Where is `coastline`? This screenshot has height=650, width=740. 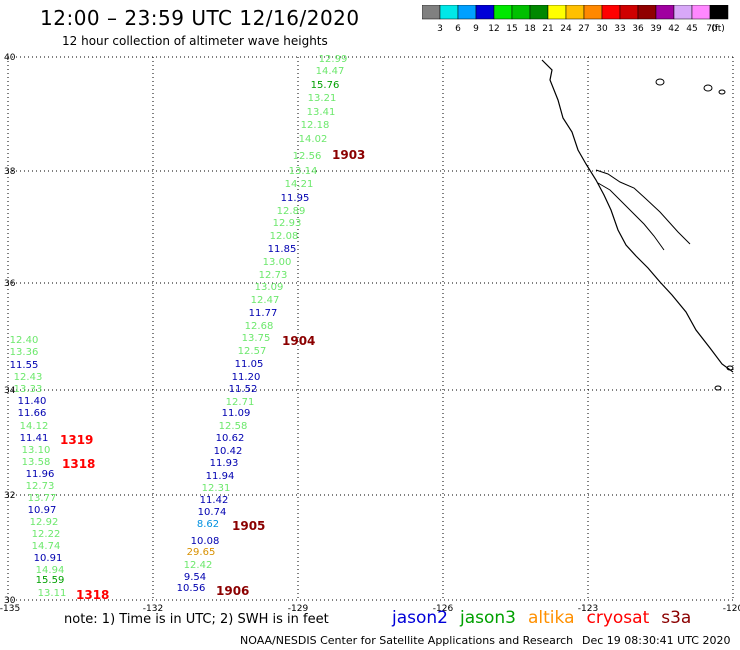 coastline is located at coordinates (637, 225).